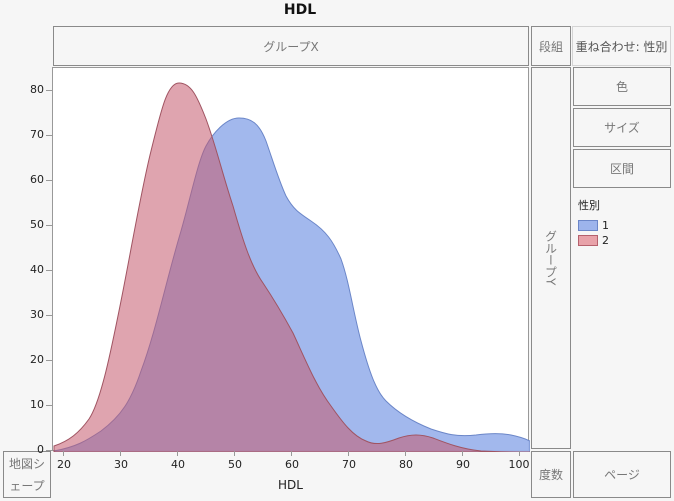  What do you see at coordinates (121, 464) in the screenshot?
I see `x-tick: 30` at bounding box center [121, 464].